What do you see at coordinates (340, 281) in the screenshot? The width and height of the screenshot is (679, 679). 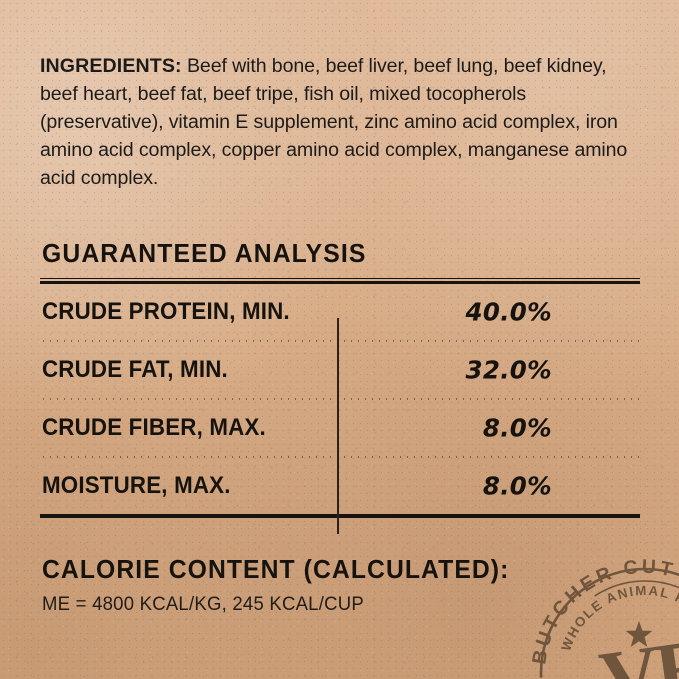 I see `table-top-double-rule` at bounding box center [340, 281].